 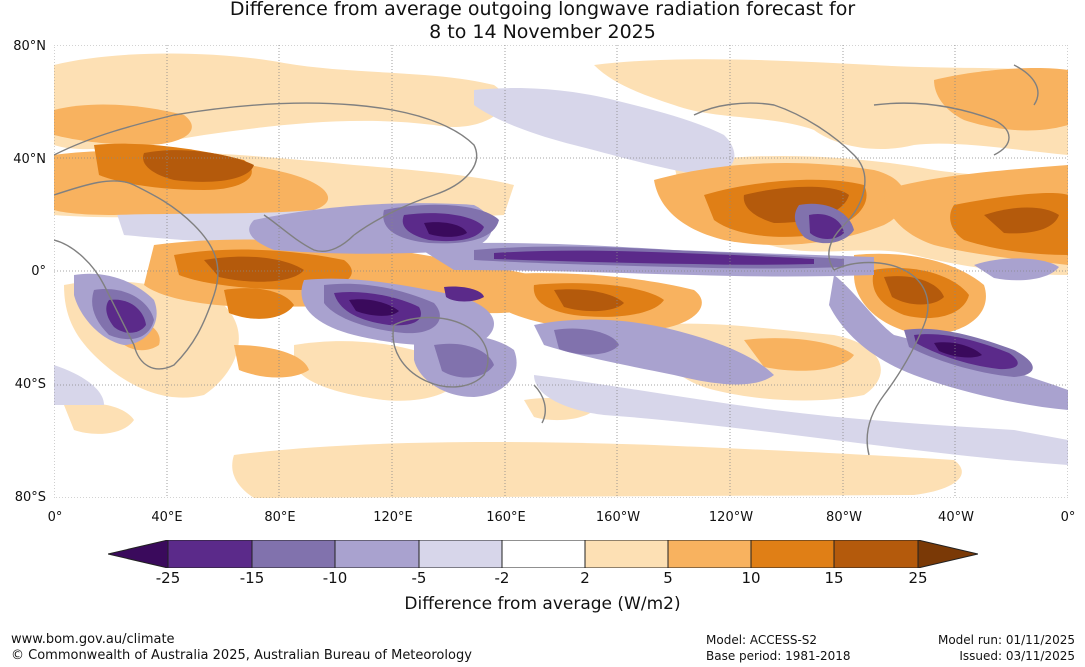 I want to click on lat-label-40s: 40°S, so click(x=30, y=384).